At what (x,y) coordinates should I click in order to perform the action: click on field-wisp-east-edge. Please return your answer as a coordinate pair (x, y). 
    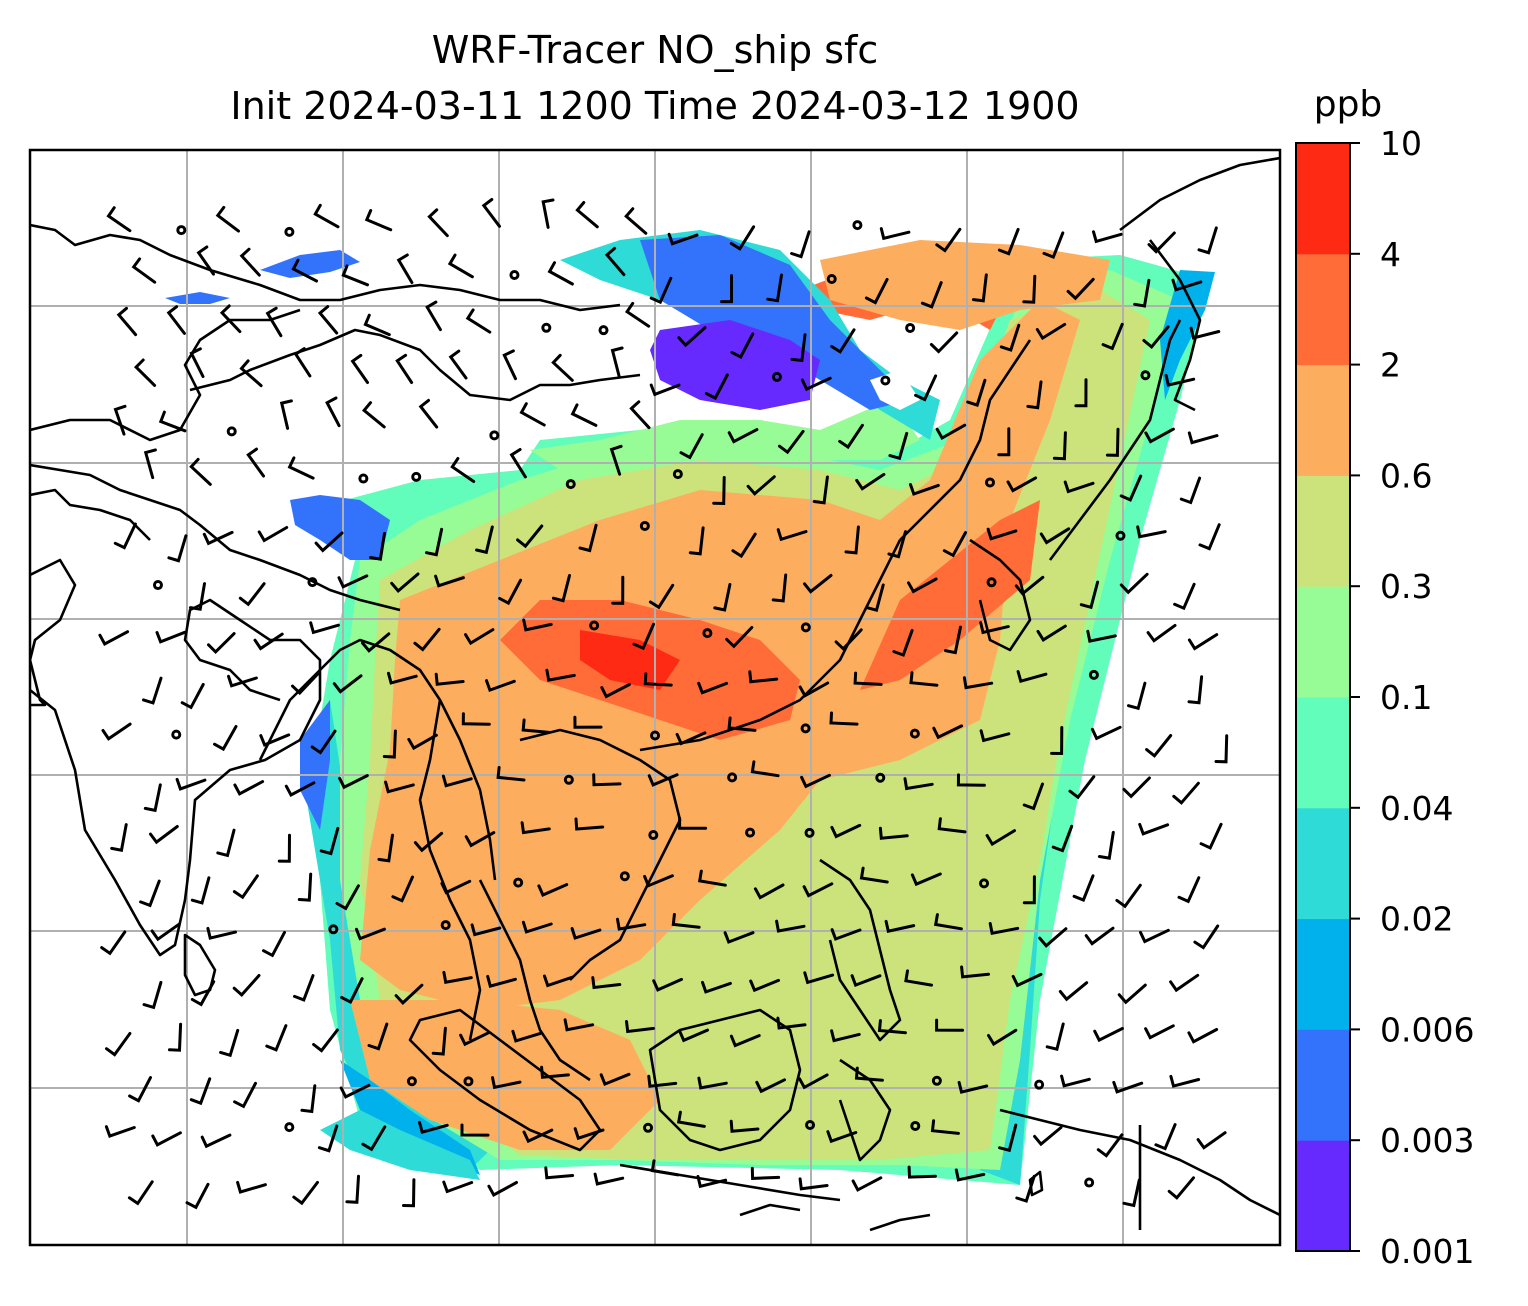
    Looking at the image, I should click on (1187, 335).